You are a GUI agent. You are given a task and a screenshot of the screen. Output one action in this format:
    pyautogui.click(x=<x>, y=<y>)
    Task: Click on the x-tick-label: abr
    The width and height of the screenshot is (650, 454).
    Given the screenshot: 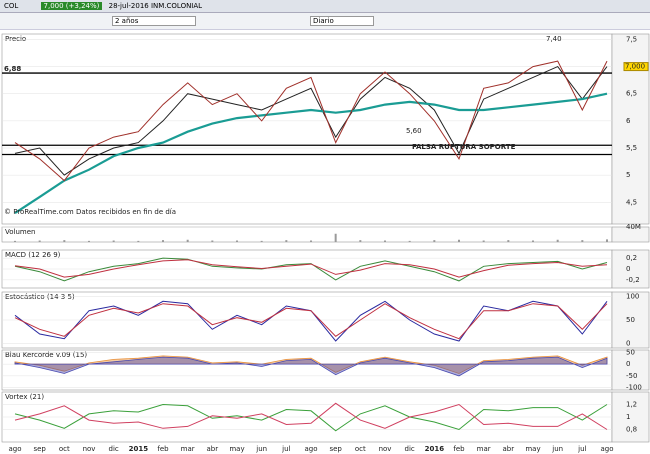 What is the action you would take?
    pyautogui.click(x=509, y=449)
    